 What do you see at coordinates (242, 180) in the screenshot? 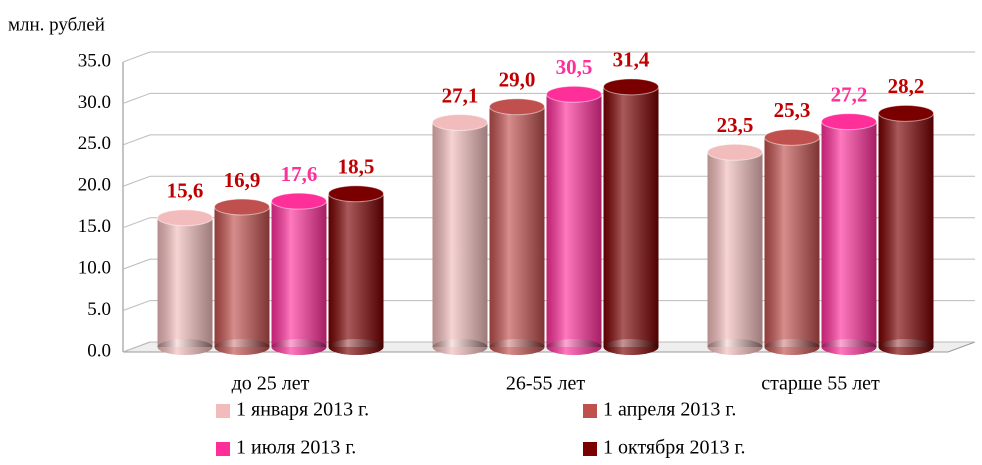
I see `value-label: 16,9` at bounding box center [242, 180].